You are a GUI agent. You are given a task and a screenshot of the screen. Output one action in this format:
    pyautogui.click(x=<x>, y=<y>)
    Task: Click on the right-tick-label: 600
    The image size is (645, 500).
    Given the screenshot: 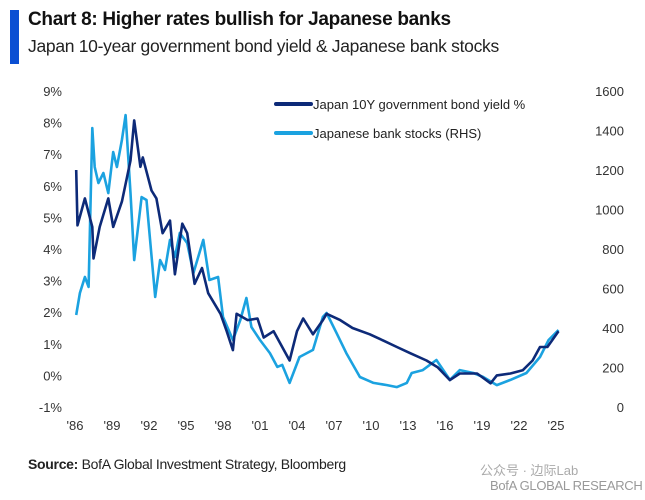 What is the action you would take?
    pyautogui.click(x=613, y=289)
    